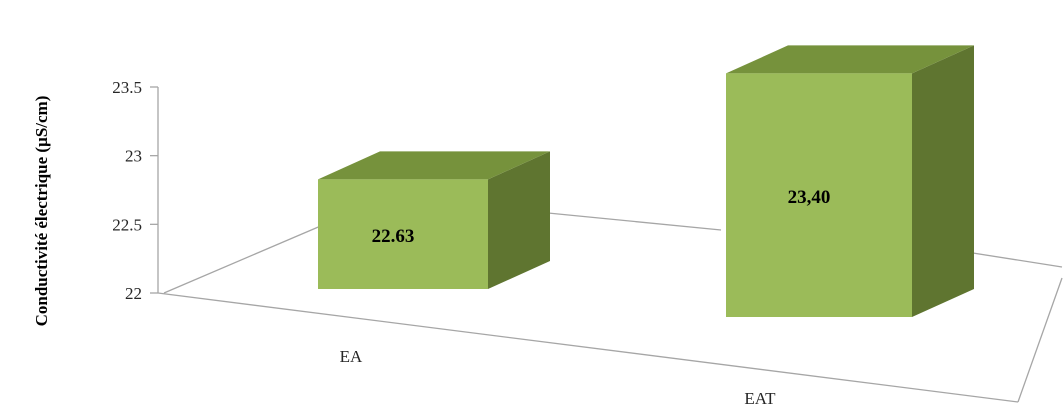 The height and width of the screenshot is (410, 1064). I want to click on x-category-label: EA, so click(351, 356).